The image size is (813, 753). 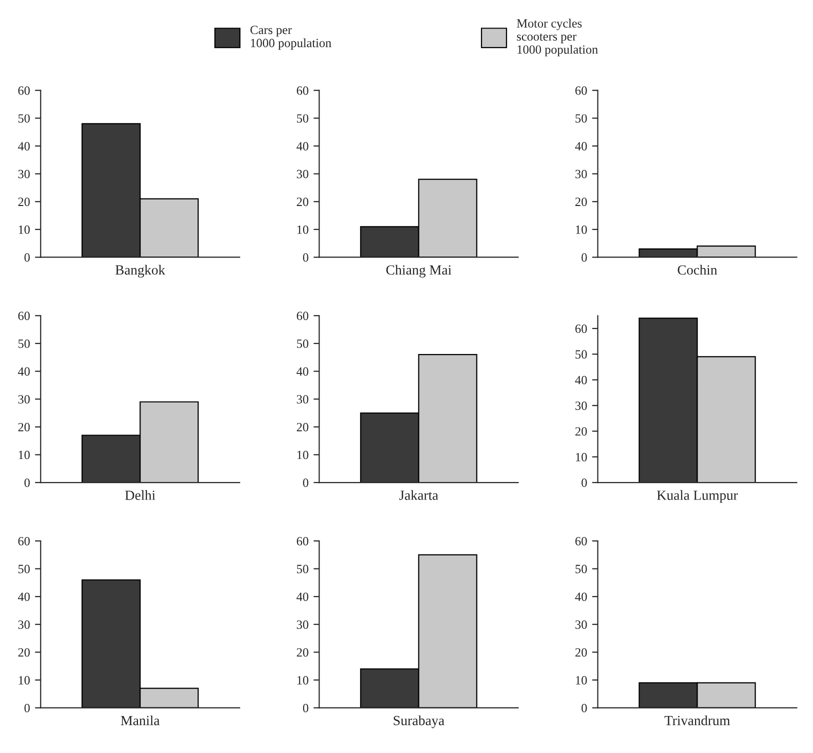 What do you see at coordinates (698, 269) in the screenshot?
I see `x-axis-title: Cochin` at bounding box center [698, 269].